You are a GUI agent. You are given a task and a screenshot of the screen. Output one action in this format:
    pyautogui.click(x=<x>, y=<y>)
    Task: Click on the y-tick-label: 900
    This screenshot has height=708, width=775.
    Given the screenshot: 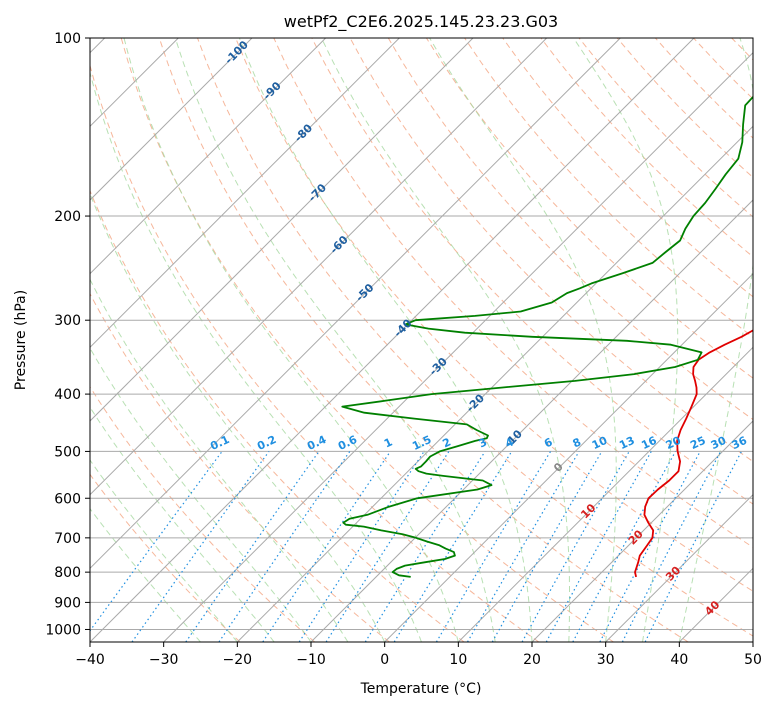 What is the action you would take?
    pyautogui.click(x=67, y=603)
    